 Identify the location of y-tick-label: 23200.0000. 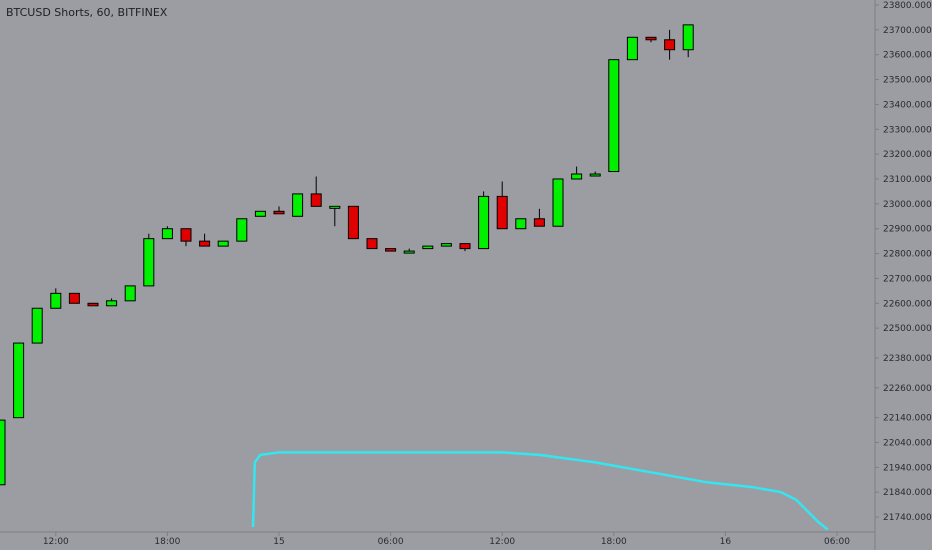
(907, 155).